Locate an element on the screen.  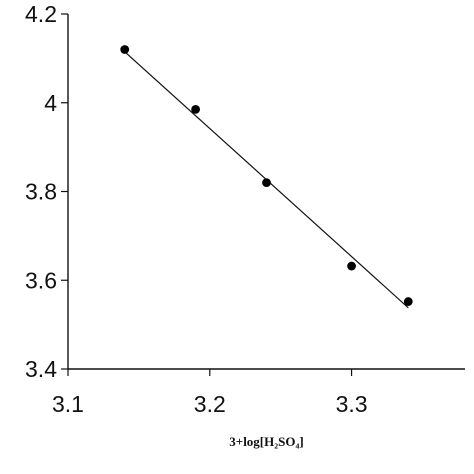
y-tick-label: 3.6 is located at coordinates (41, 280).